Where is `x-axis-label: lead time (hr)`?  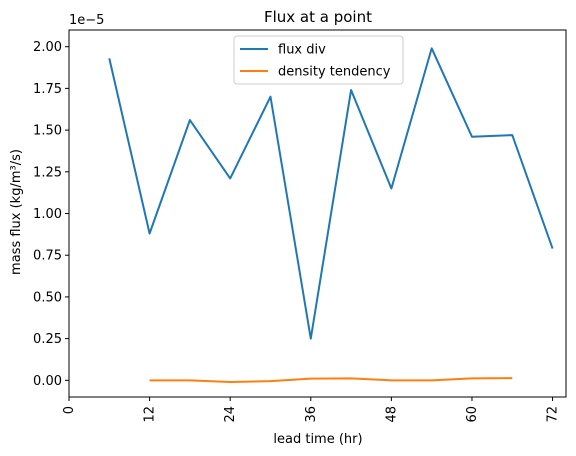 x-axis-label: lead time (hr) is located at coordinates (317, 439).